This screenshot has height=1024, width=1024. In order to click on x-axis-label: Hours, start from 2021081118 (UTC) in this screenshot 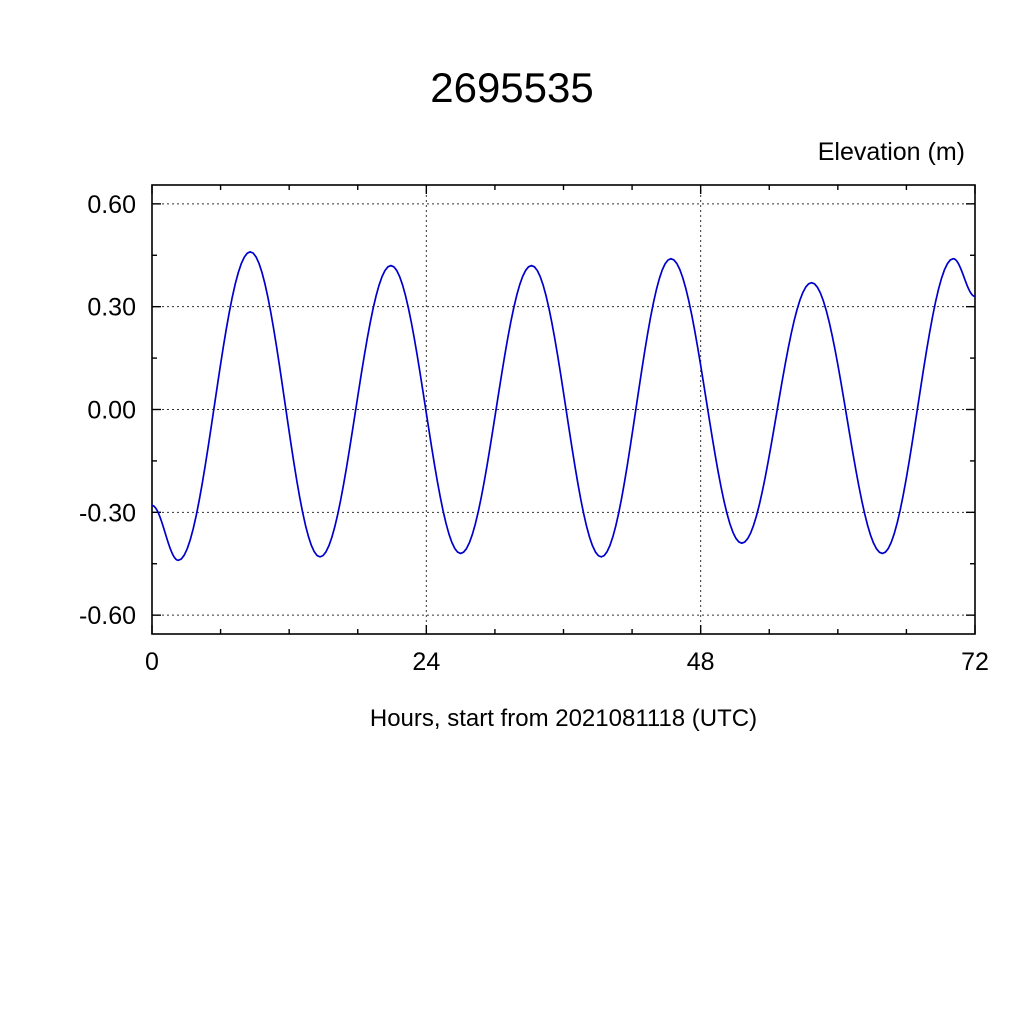, I will do `click(563, 718)`.